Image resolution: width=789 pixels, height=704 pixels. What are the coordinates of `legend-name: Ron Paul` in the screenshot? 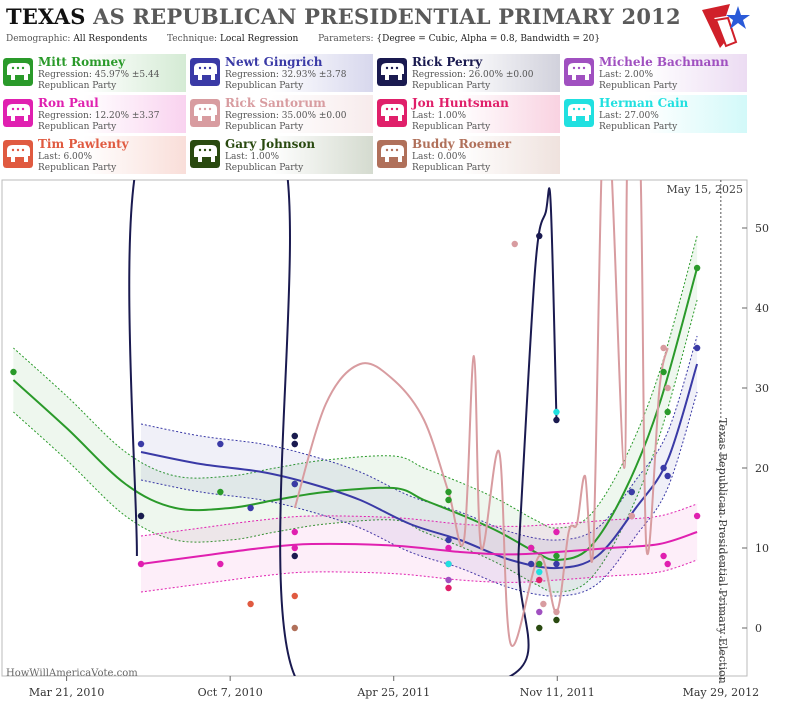 It's located at (68, 103).